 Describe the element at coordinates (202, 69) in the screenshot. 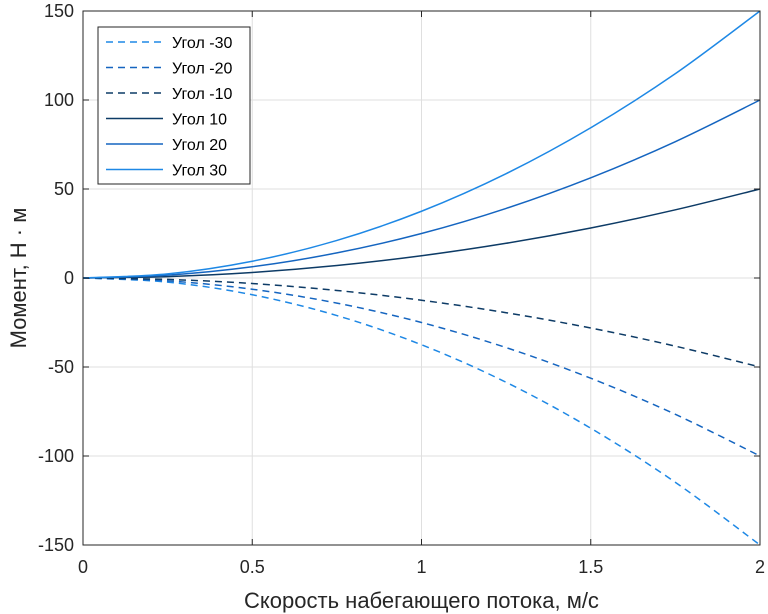

I see `legend-label: Угол -20` at that location.